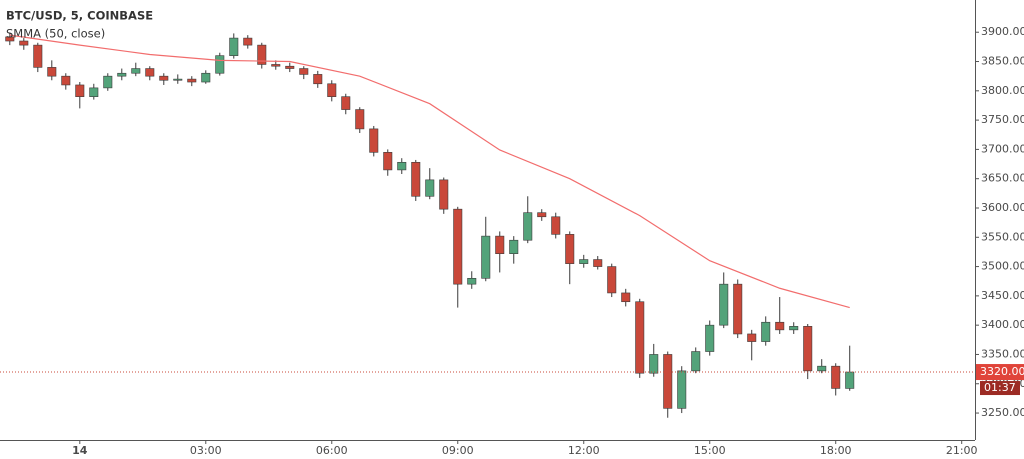  I want to click on indicator-label: SMMA (50, close), so click(55, 34).